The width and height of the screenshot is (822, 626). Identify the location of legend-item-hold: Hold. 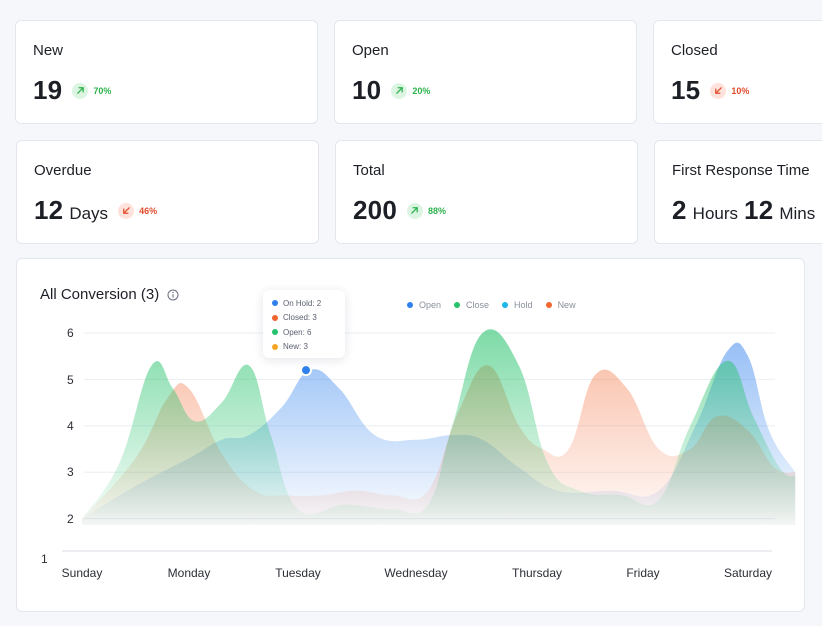
(517, 305).